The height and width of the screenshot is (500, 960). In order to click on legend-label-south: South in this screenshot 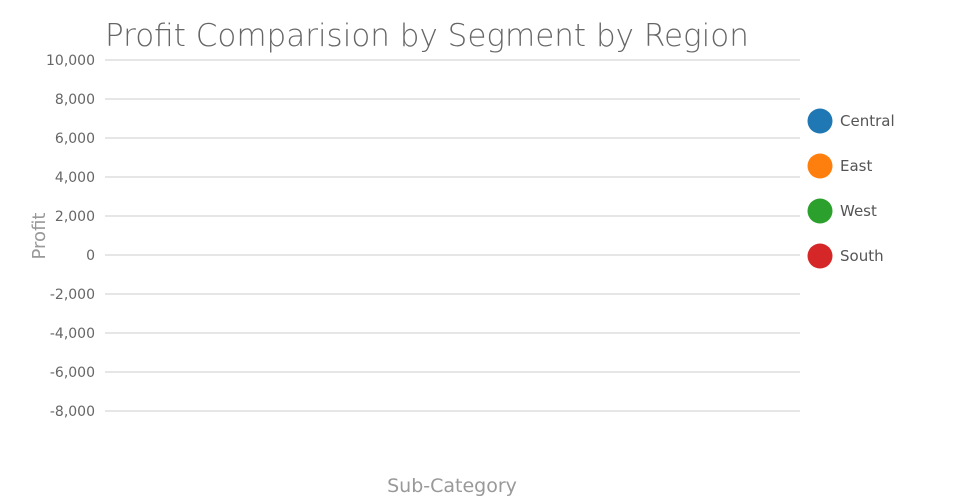, I will do `click(862, 256)`.